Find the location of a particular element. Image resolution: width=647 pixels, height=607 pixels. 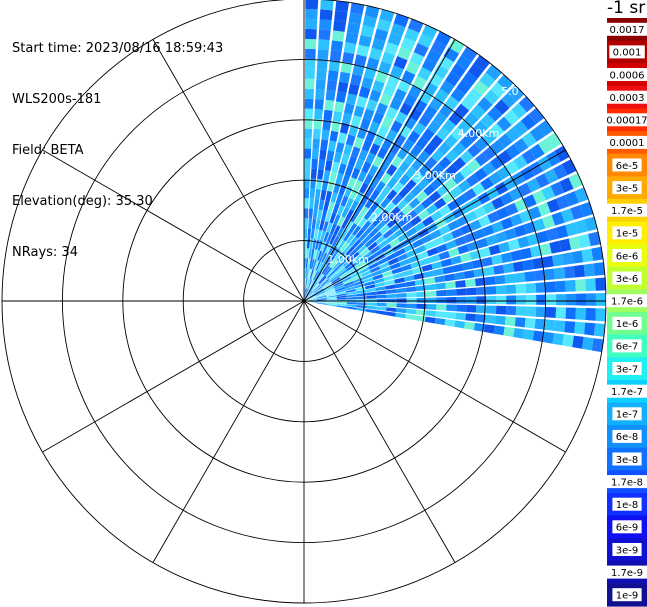

colorbar-tick-label-7: 6e-5 is located at coordinates (627, 166).